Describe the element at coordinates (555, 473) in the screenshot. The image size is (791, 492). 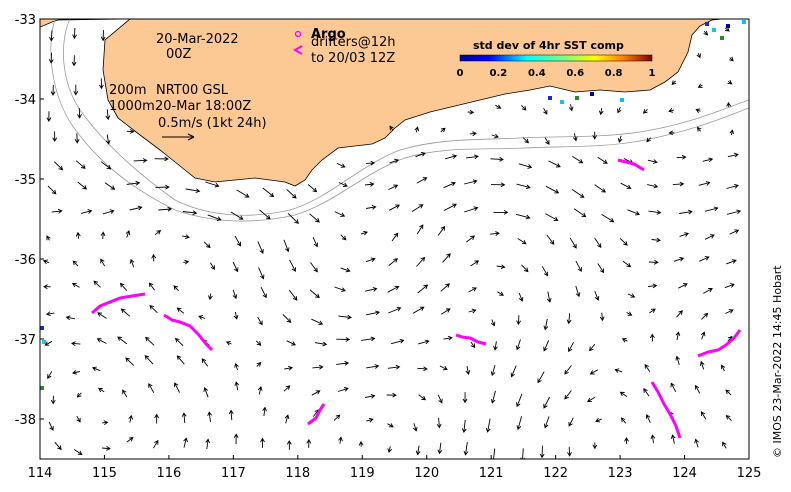
I see `x-tick-label: 122` at that location.